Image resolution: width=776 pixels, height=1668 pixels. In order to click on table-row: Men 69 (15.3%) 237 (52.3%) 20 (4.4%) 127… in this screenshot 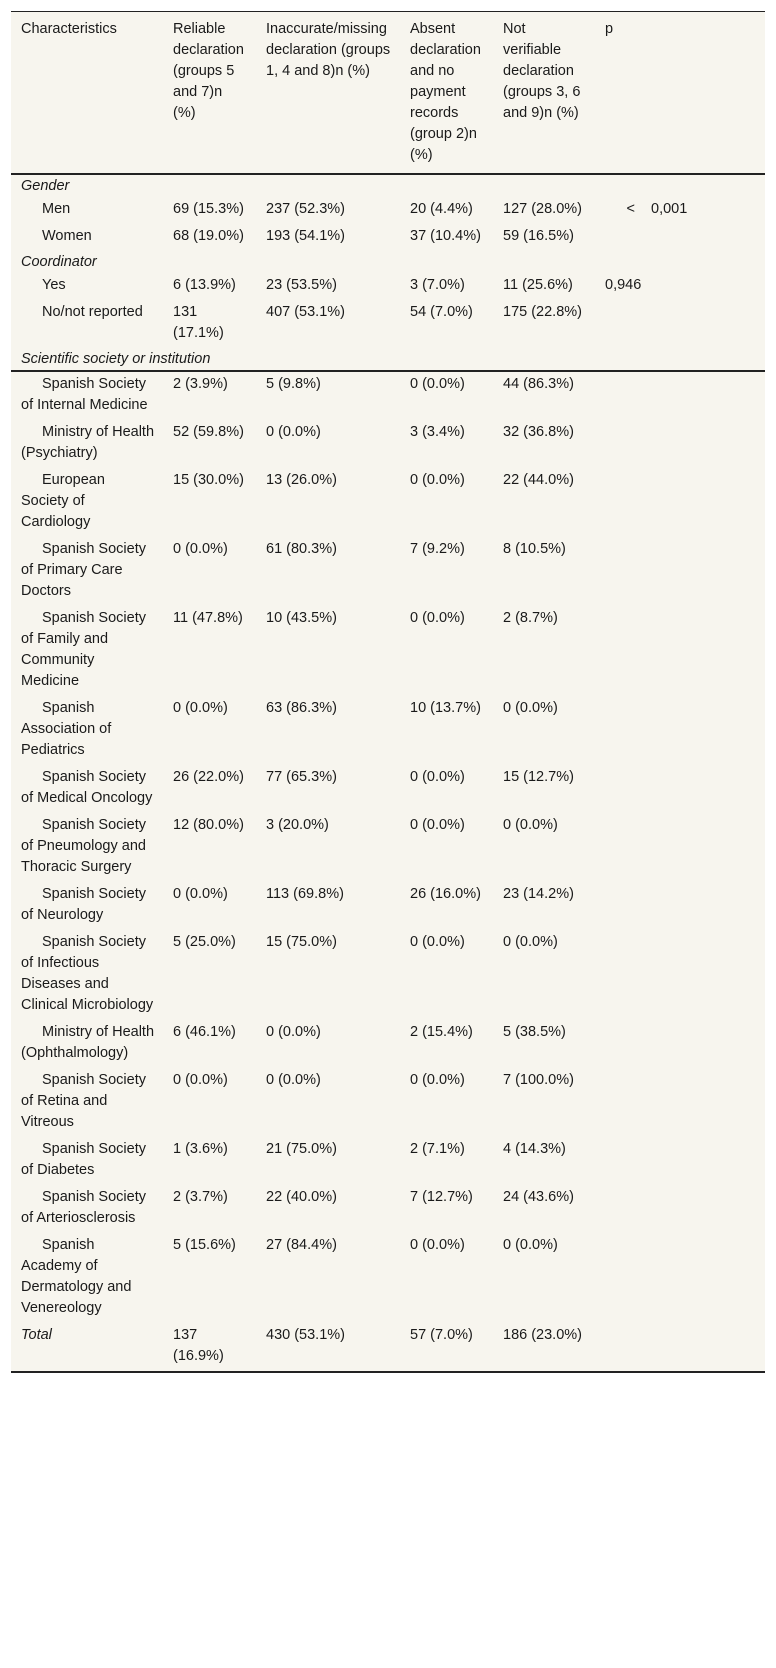, I will do `click(388, 210)`.